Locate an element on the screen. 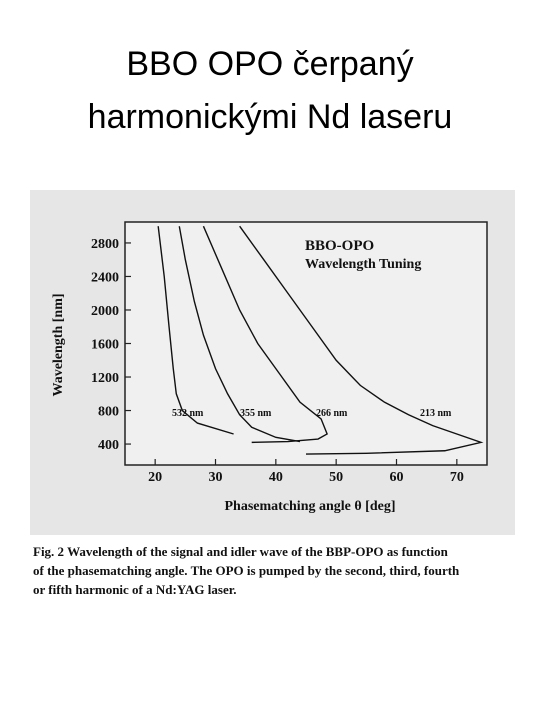 This screenshot has height=720, width=540. y-tick-label: 2800 is located at coordinates (105, 244).